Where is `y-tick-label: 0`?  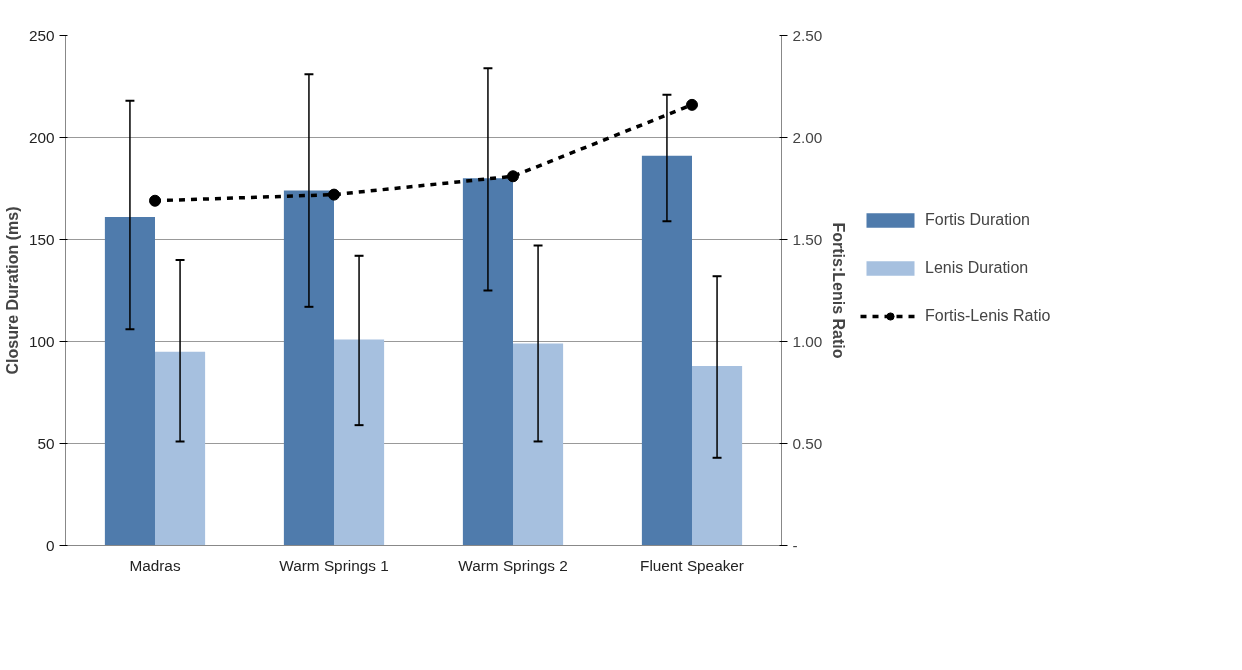 y-tick-label: 0 is located at coordinates (50, 545).